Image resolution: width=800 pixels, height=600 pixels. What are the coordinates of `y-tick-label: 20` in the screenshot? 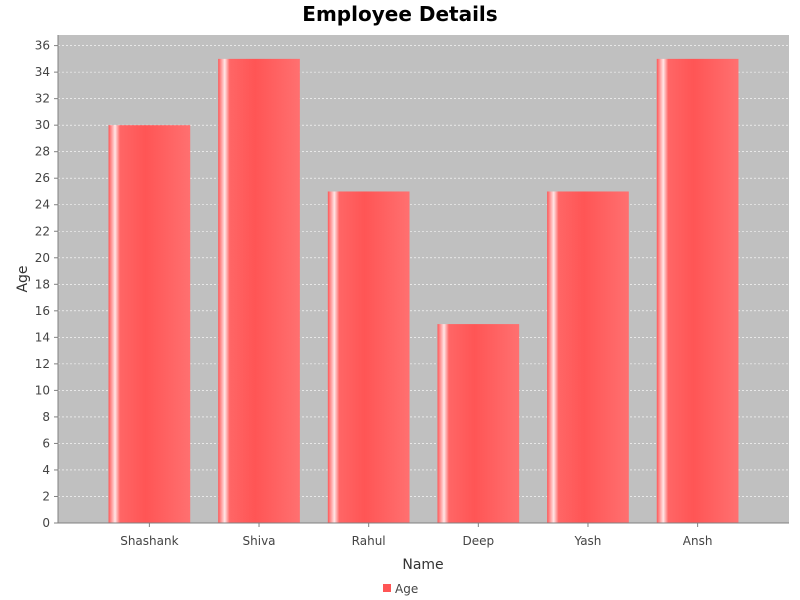 It's located at (42, 258).